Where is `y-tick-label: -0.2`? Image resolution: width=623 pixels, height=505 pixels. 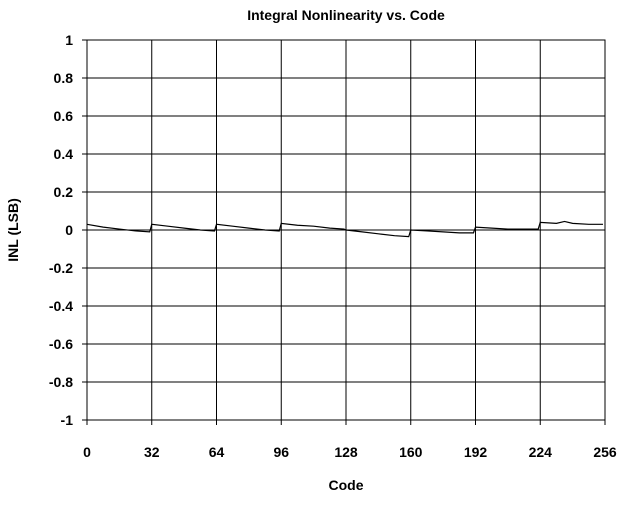 y-tick-label: -0.2 is located at coordinates (61, 268).